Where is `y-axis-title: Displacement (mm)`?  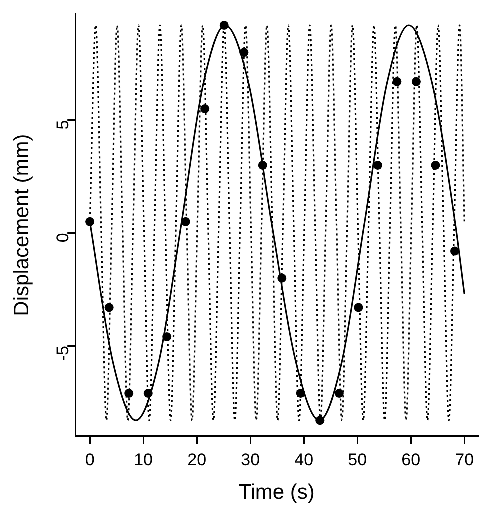
y-axis-title: Displacement (mm) is located at coordinates (22, 225).